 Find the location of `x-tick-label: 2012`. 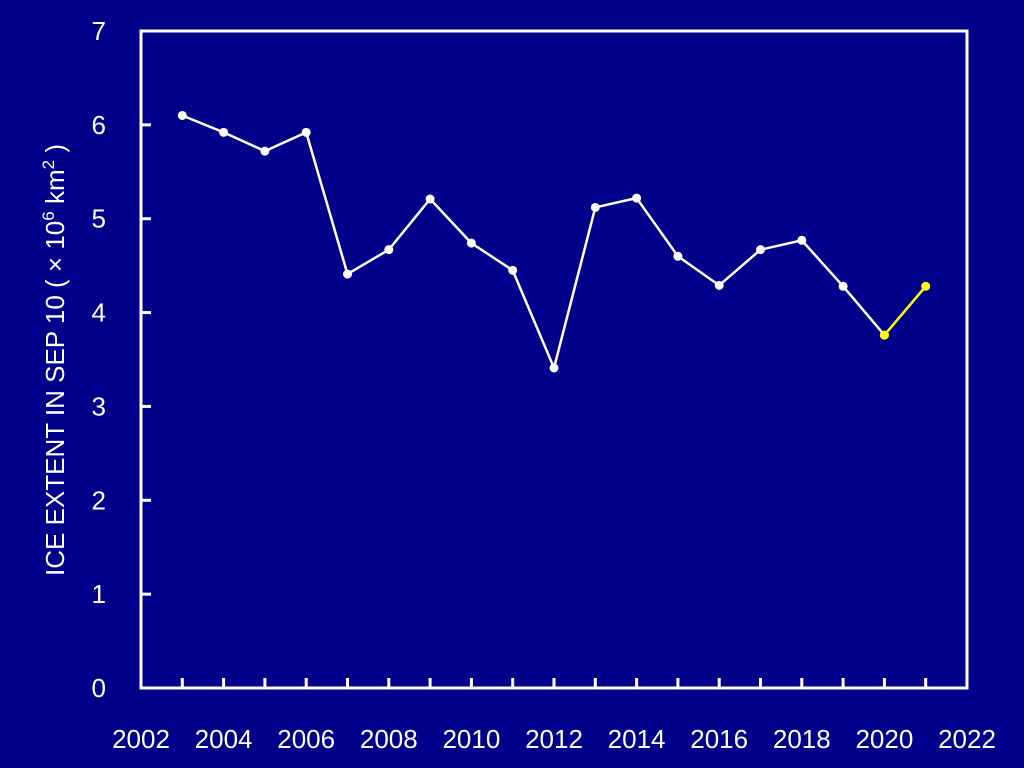

x-tick-label: 2012 is located at coordinates (554, 739).